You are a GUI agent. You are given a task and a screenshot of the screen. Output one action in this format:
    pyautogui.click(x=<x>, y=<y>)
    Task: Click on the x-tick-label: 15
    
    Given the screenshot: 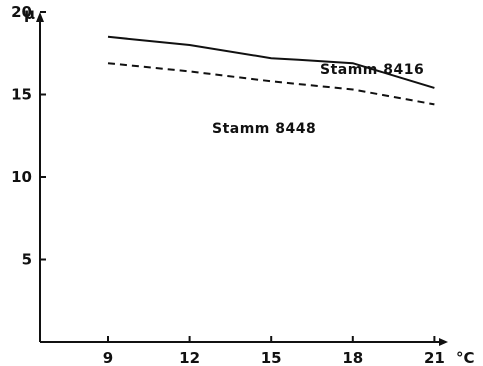 What is the action you would take?
    pyautogui.click(x=271, y=357)
    